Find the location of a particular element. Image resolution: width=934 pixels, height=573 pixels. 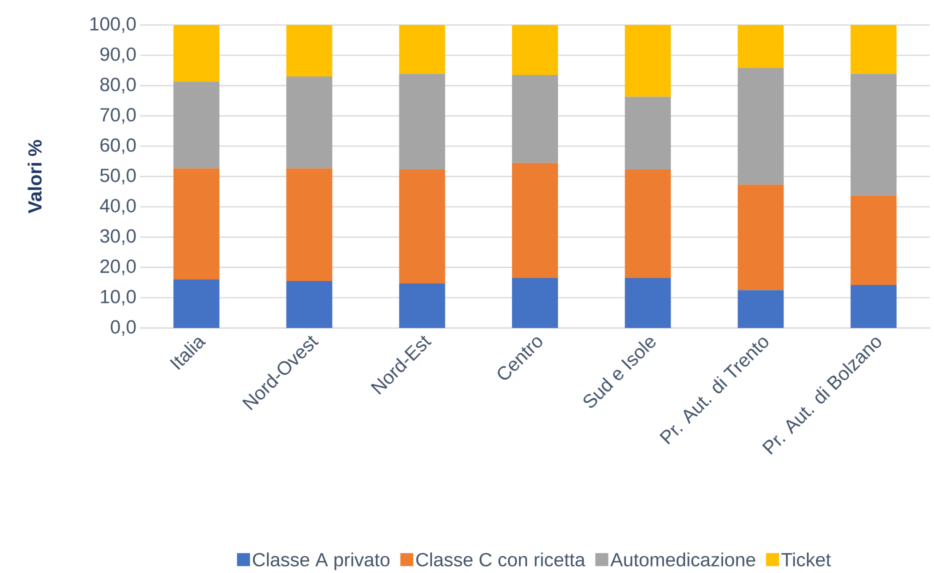

y-tick-label: 80,0 is located at coordinates (118, 86).